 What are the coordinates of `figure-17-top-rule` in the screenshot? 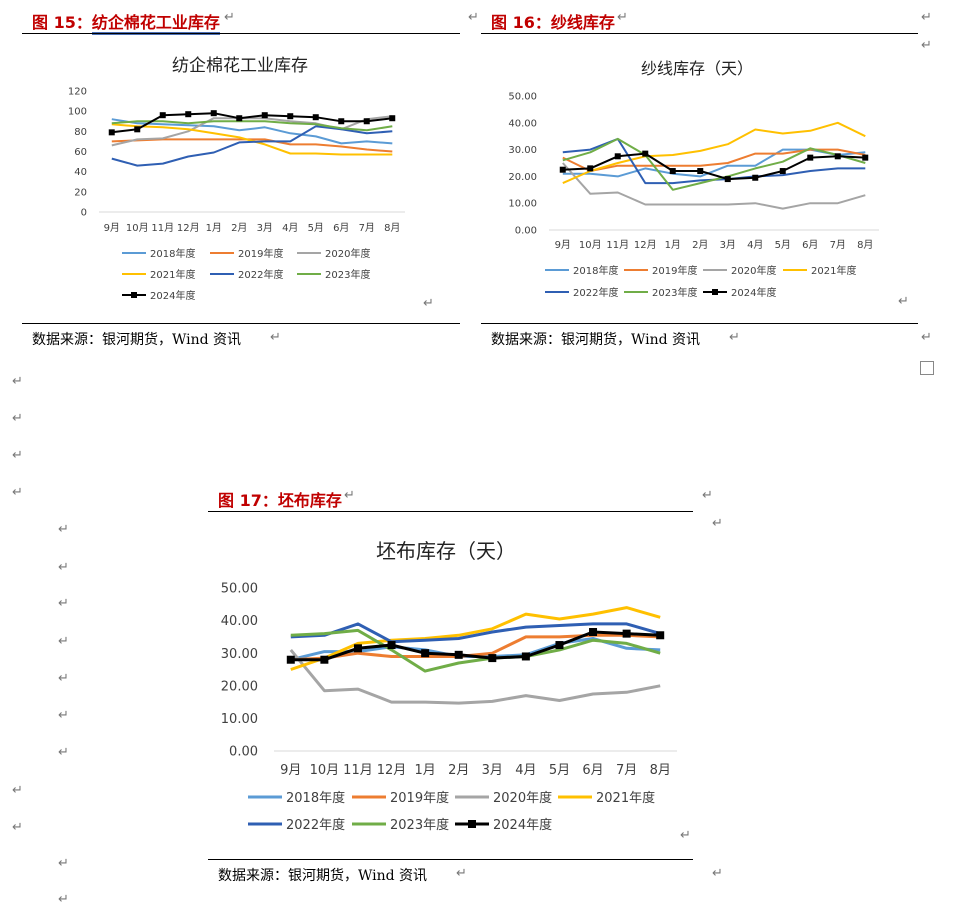 It's located at (450, 511).